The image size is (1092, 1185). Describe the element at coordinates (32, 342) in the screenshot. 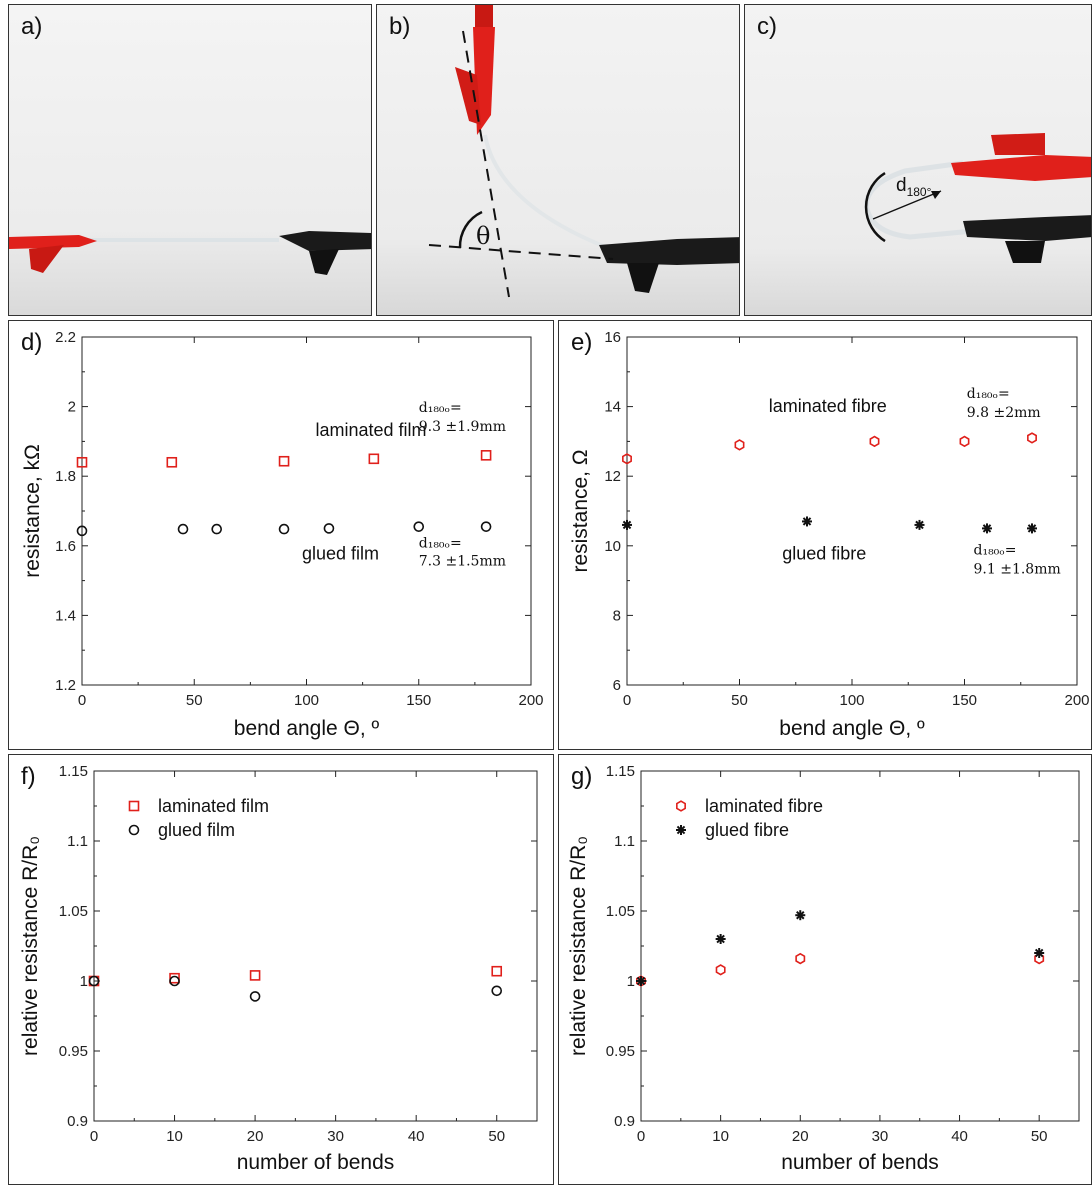

I see `panel-label-d: d)` at that location.